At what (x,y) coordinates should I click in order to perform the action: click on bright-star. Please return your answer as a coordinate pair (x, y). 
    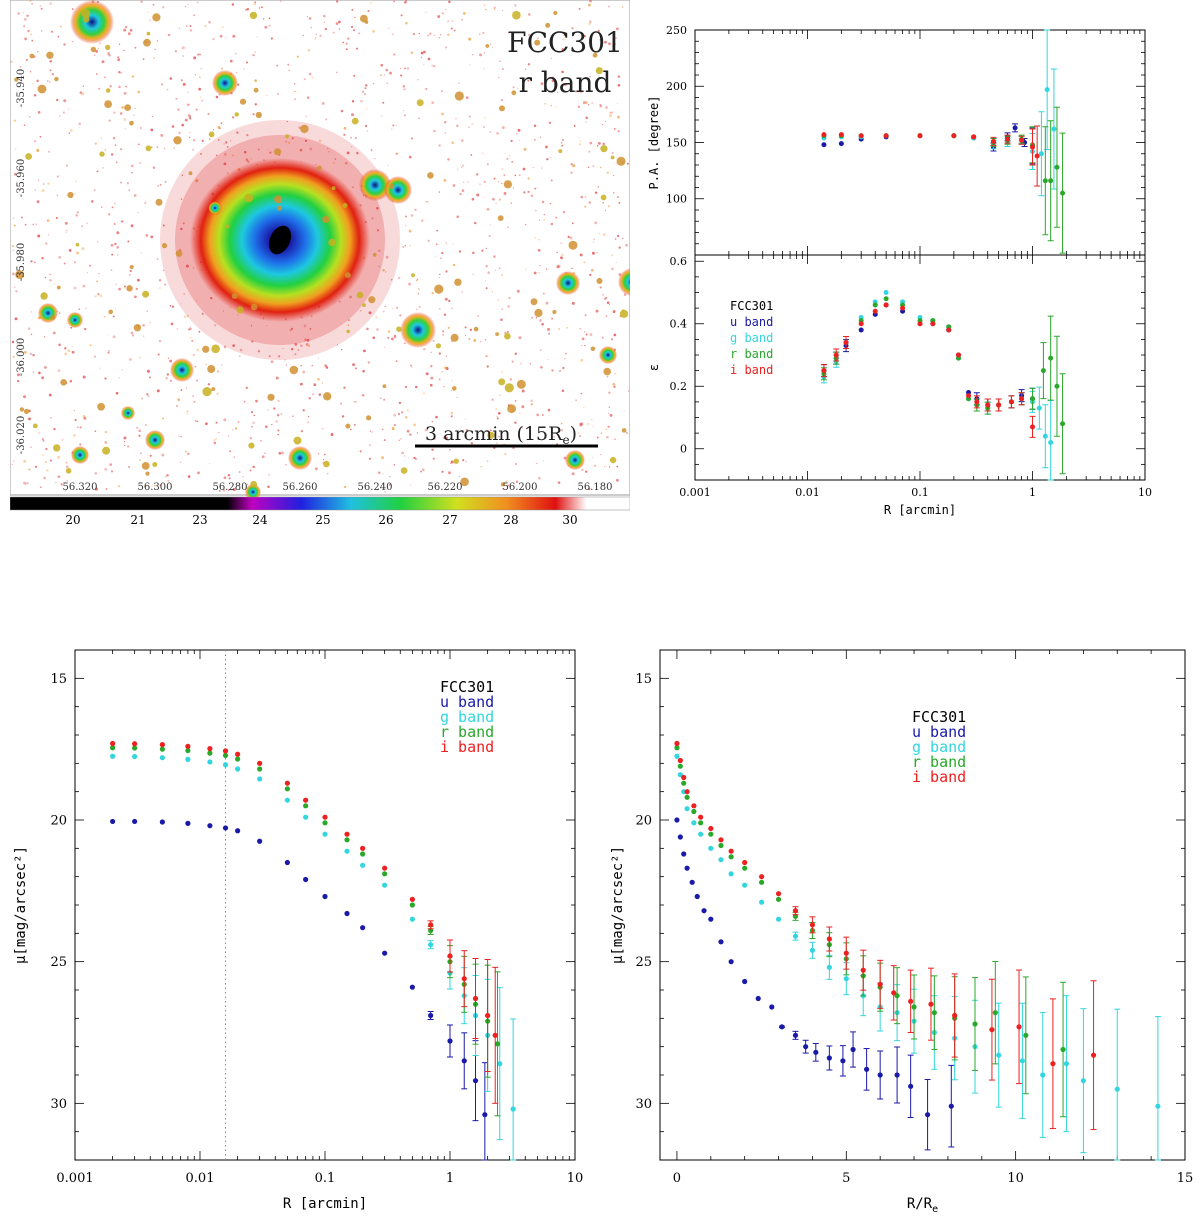
    Looking at the image, I should click on (128, 413).